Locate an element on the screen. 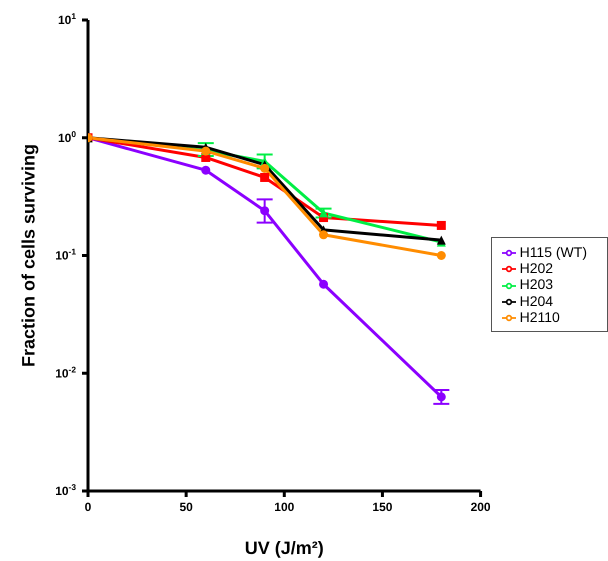 This screenshot has width=608, height=561. x-axis-title: UV (J/m²) is located at coordinates (284, 548).